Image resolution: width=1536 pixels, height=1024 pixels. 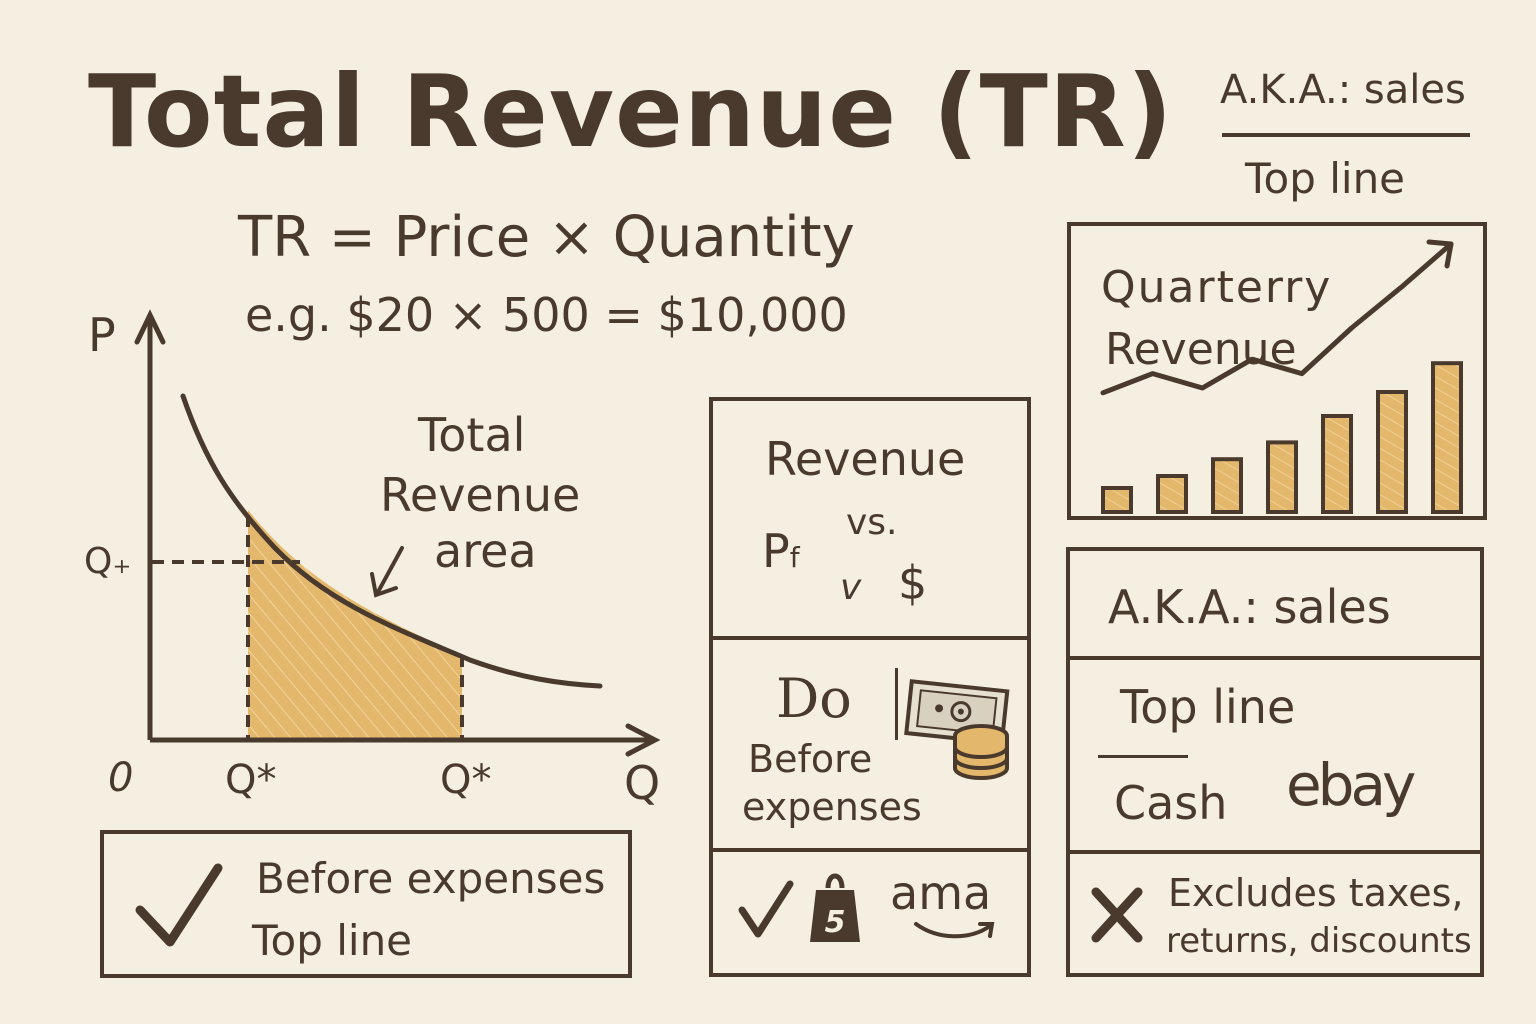 I want to click on right-top-line: Top line, so click(x=1208, y=707).